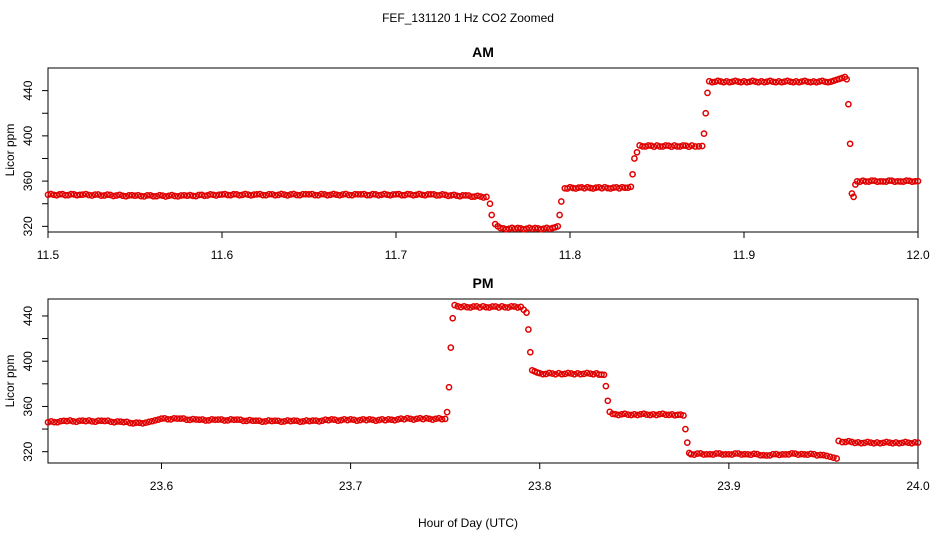  I want to click on y-tick-label-pm: 320, so click(28, 451).